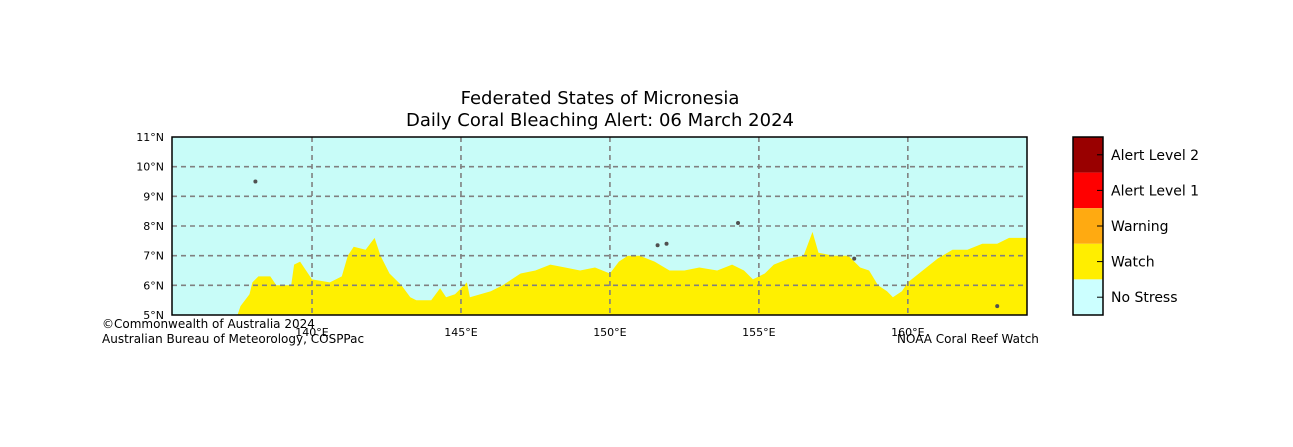 Image resolution: width=1293 pixels, height=447 pixels. I want to click on latitude-tick-label: 11°N, so click(150, 137).